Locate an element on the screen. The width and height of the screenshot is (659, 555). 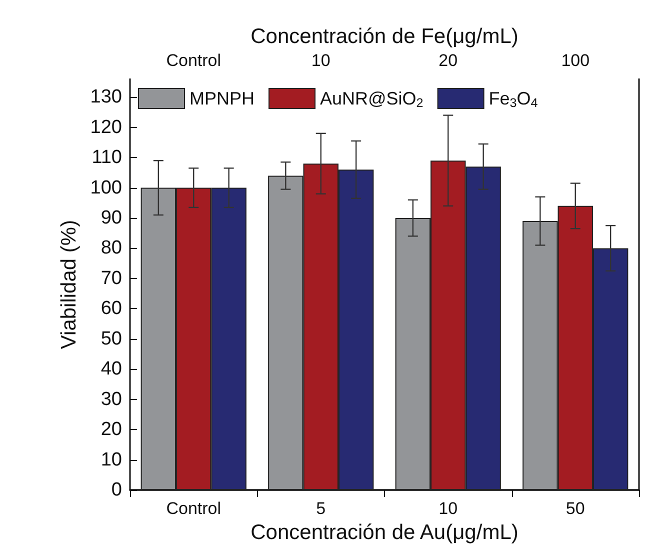
x-tick-label: 10 is located at coordinates (448, 508).